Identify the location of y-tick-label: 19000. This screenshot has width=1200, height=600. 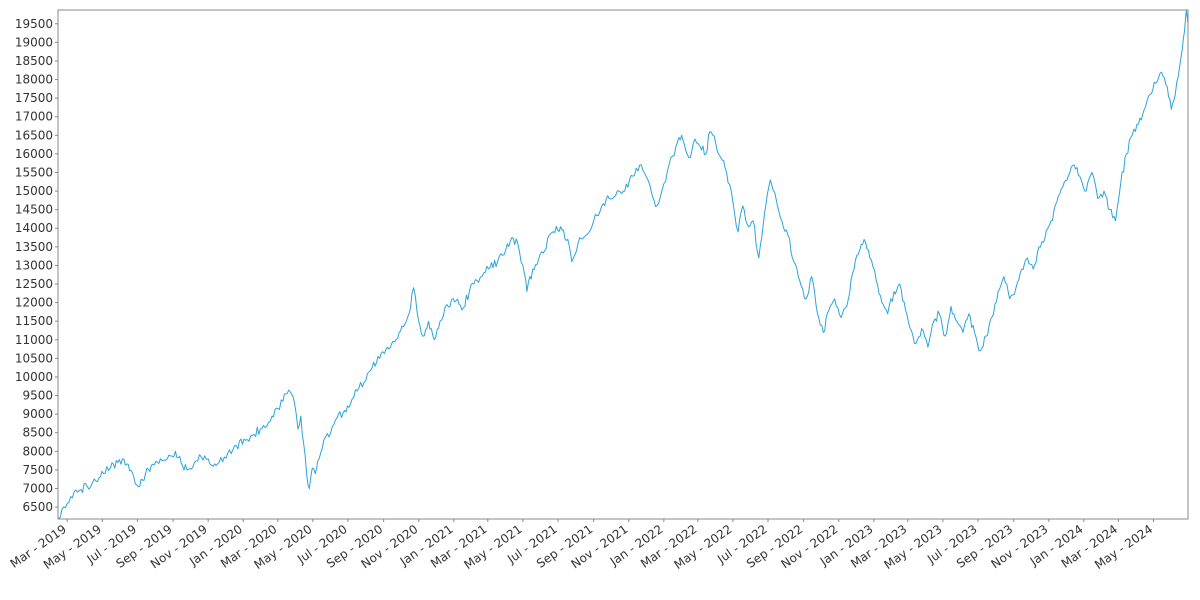
(34, 42).